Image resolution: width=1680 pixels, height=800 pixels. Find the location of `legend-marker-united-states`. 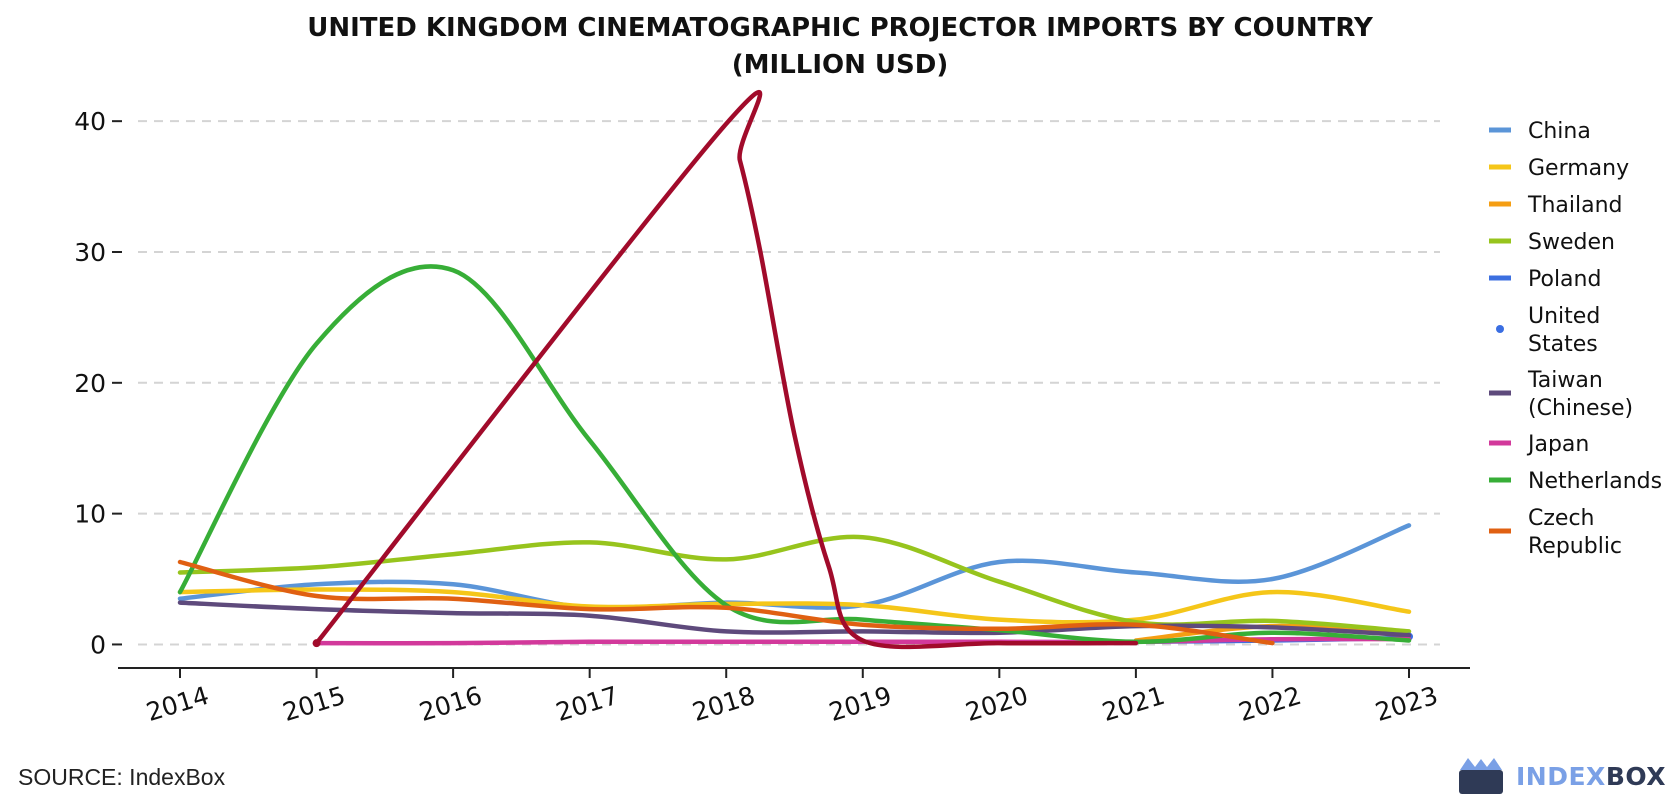

legend-marker-united-states is located at coordinates (1500, 329).